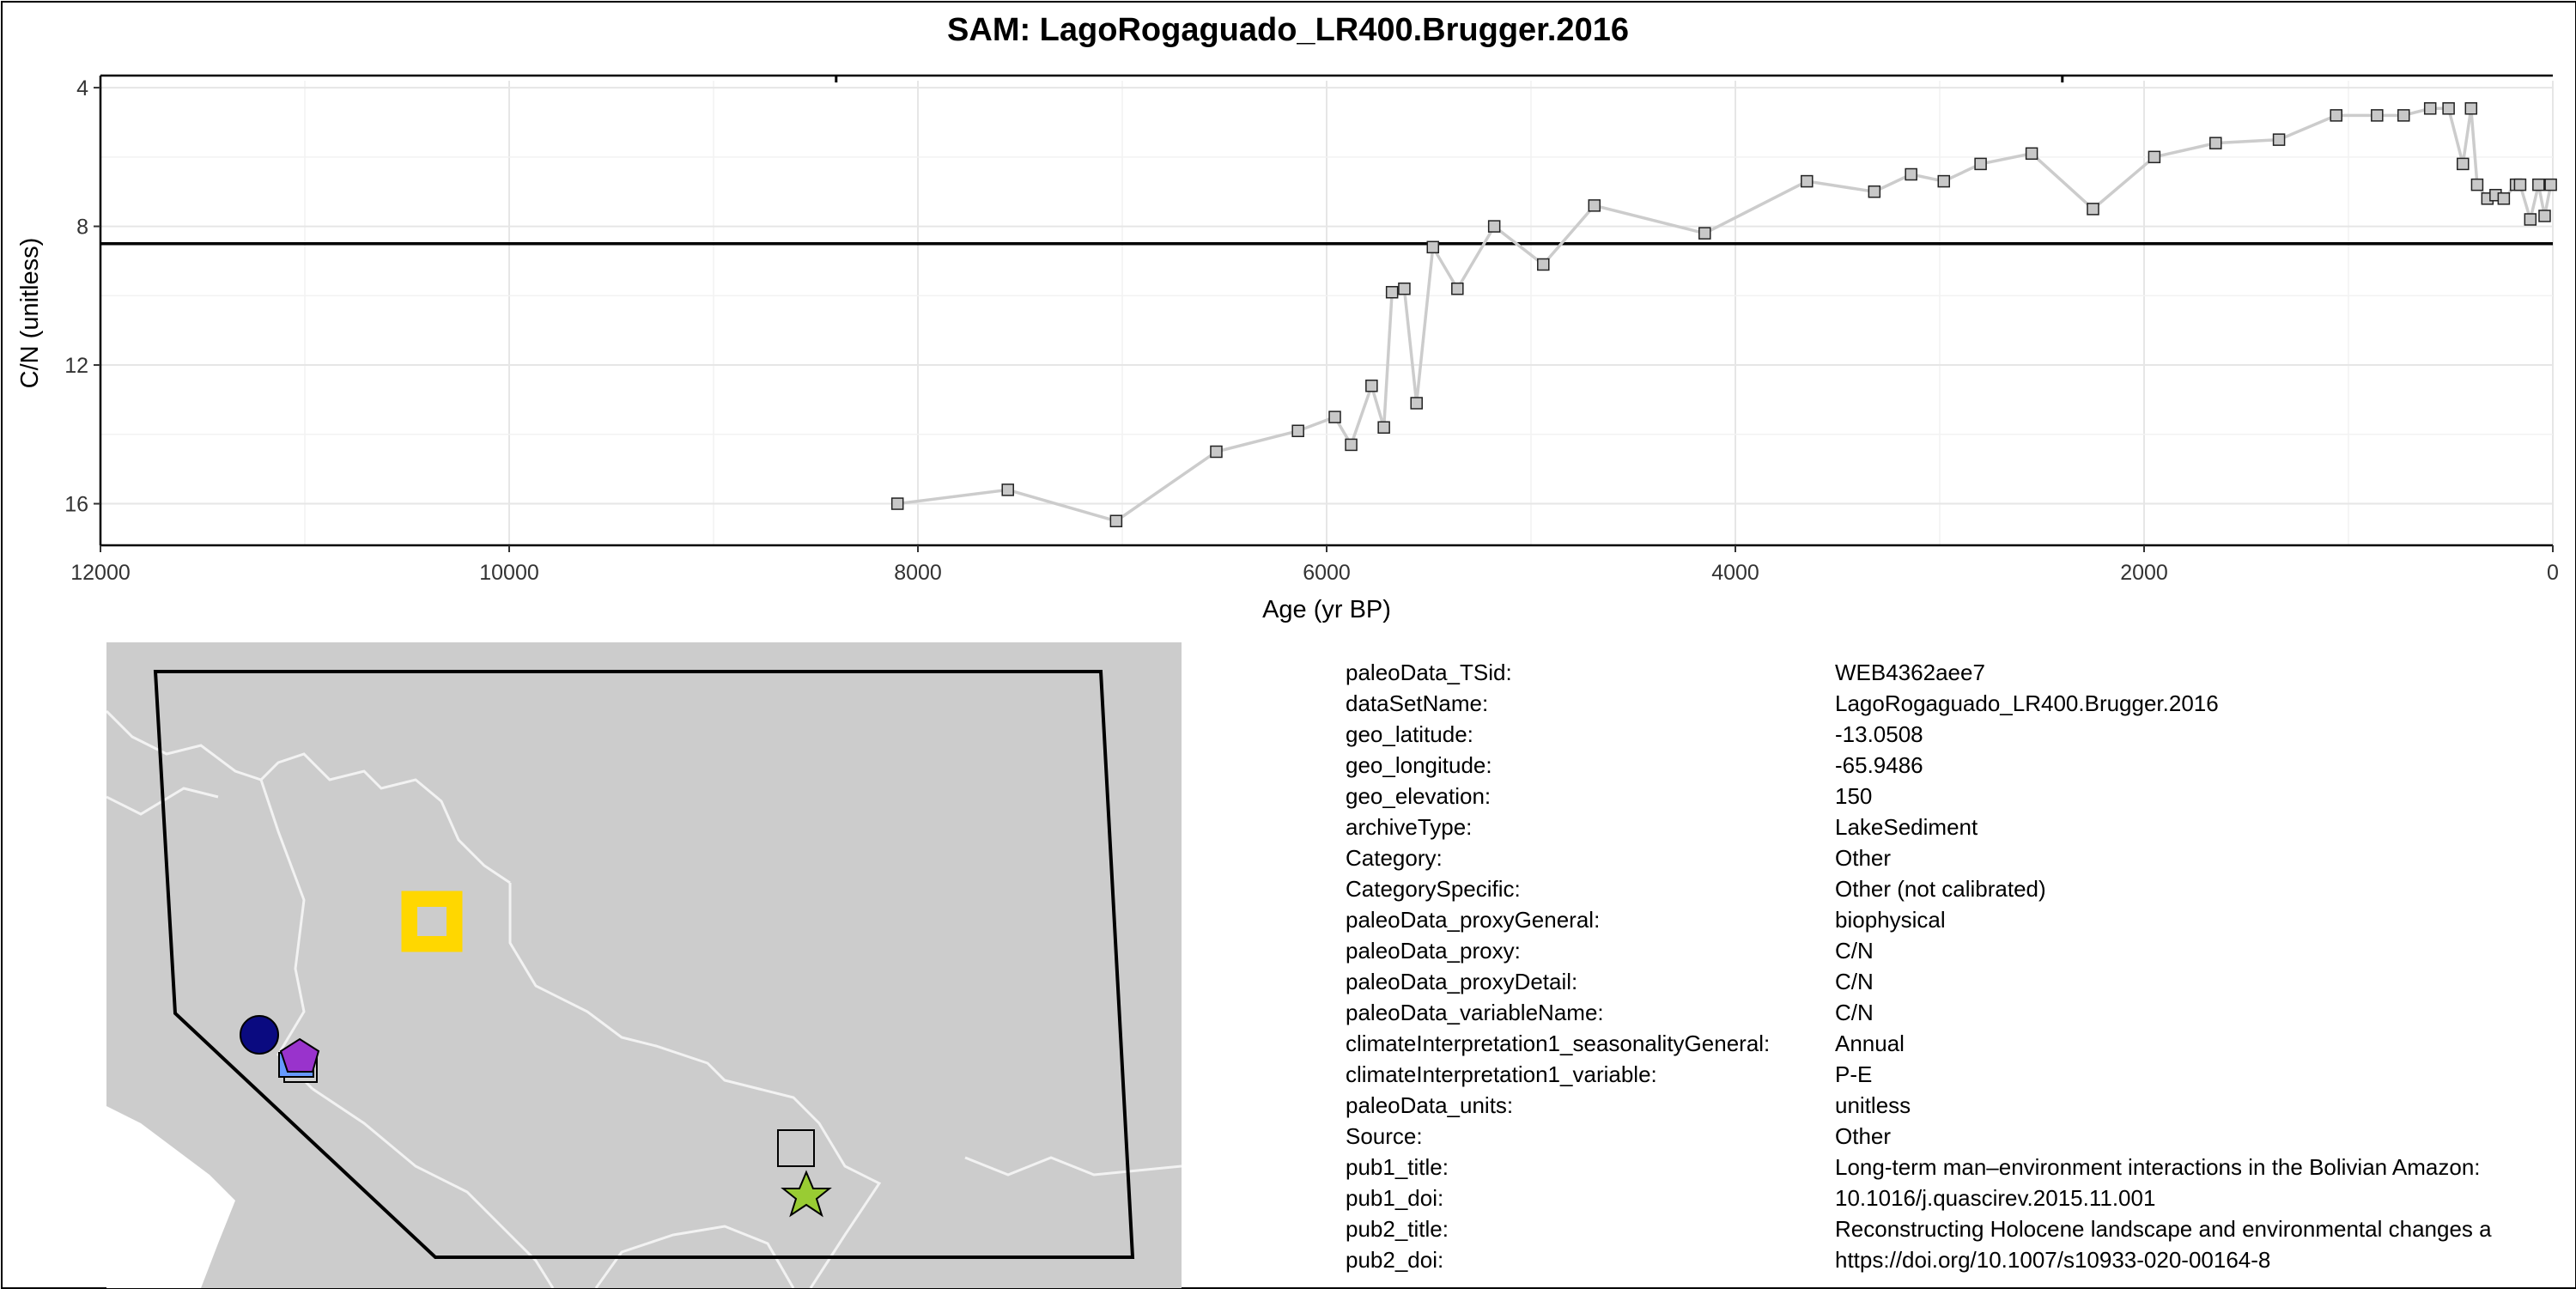 This screenshot has width=2576, height=1289. I want to click on info-key: dataSetName:, so click(1418, 703).